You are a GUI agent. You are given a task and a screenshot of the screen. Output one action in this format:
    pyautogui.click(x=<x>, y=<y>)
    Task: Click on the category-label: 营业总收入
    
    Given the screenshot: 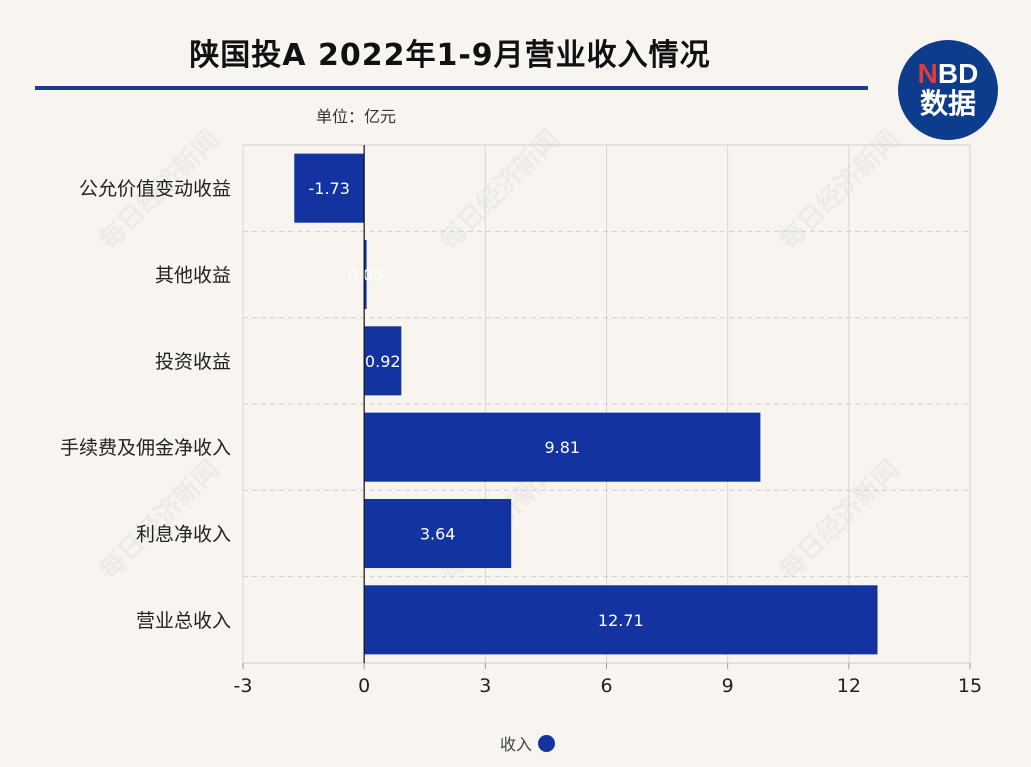 What is the action you would take?
    pyautogui.click(x=183, y=621)
    